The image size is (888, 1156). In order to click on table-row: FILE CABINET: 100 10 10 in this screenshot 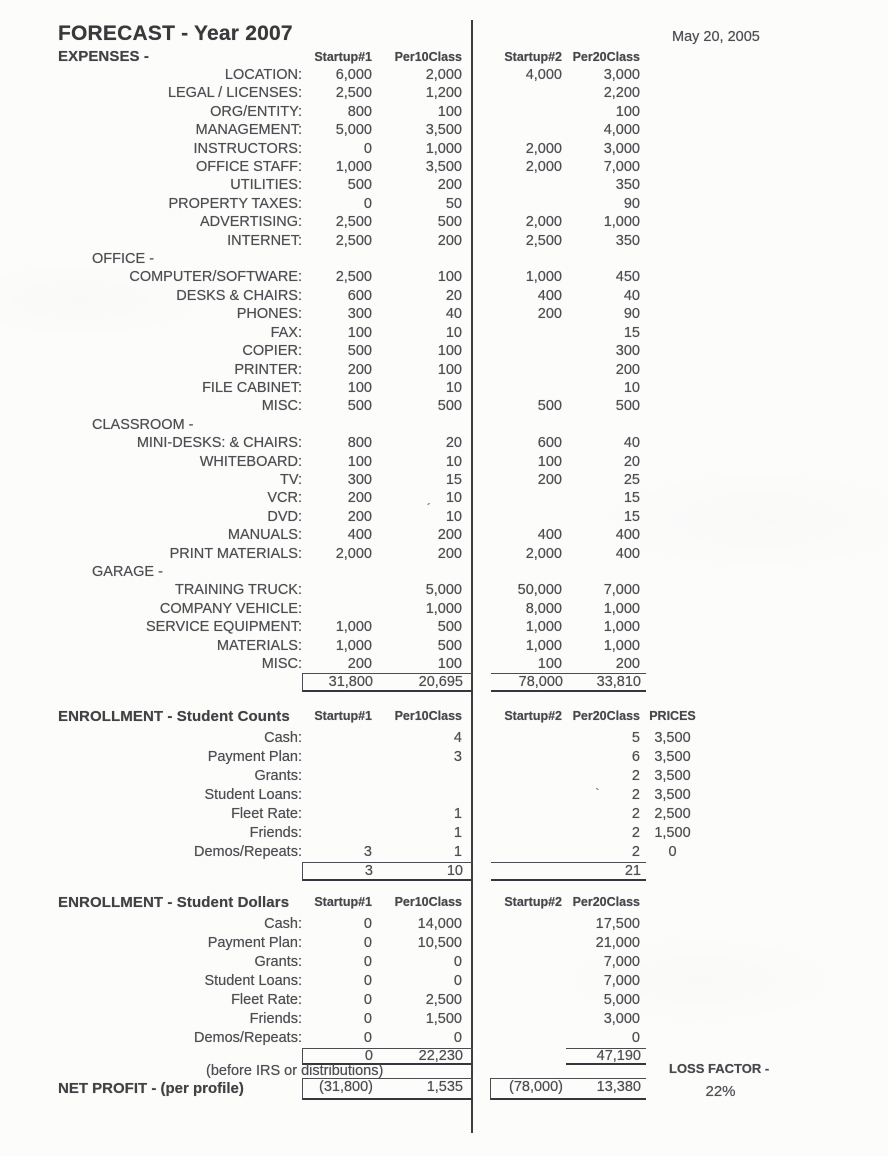, I will do `click(473, 388)`.